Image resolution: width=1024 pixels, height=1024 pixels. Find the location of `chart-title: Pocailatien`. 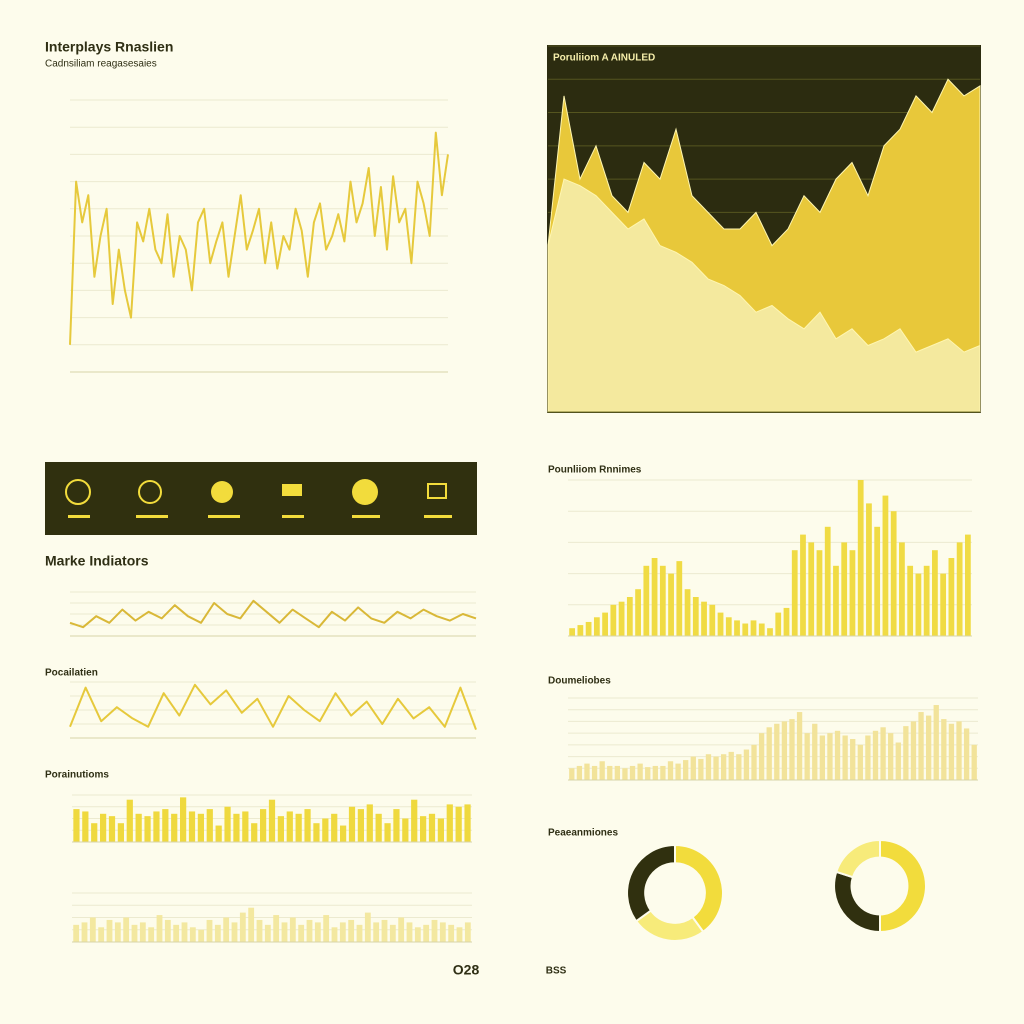

chart-title: Pocailatien is located at coordinates (71, 673).